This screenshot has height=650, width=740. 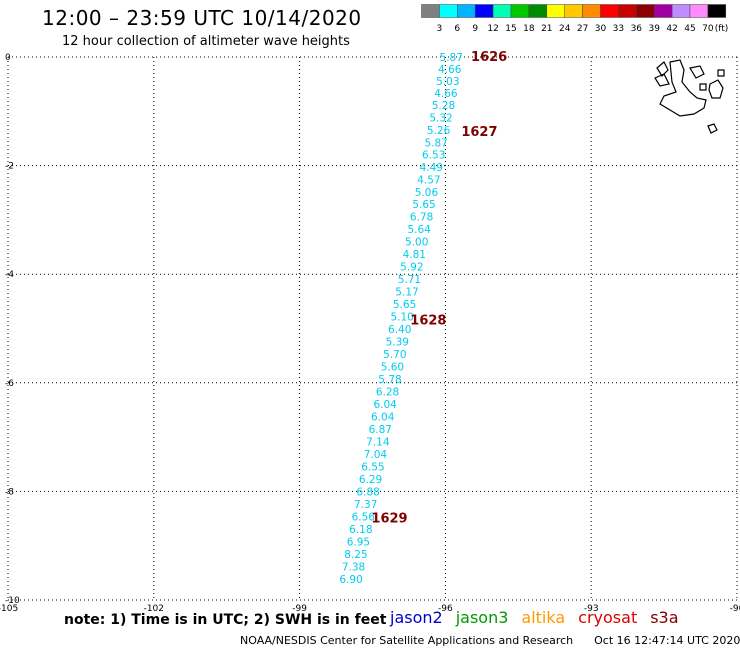 I want to click on wave-height-value: 5.28, so click(x=443, y=106).